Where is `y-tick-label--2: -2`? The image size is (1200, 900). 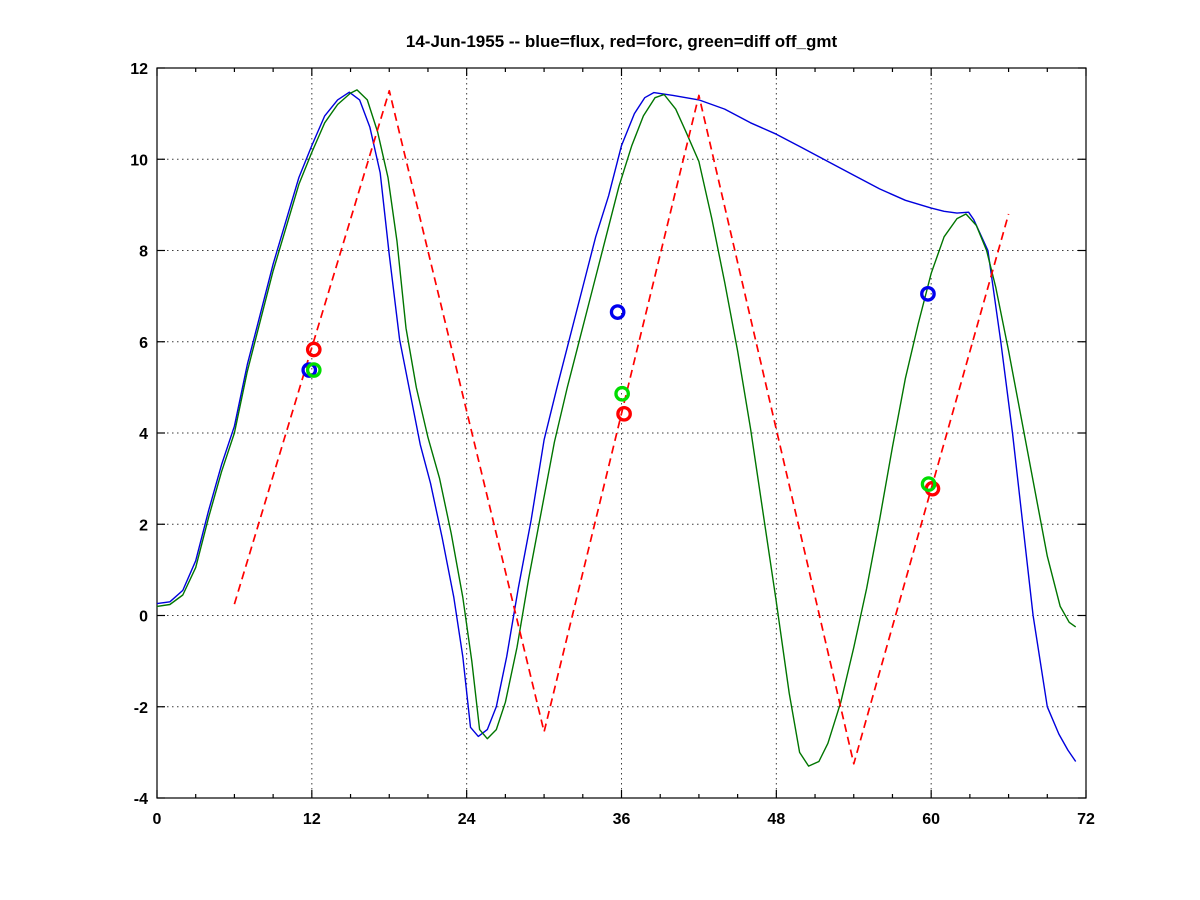 y-tick-label--2: -2 is located at coordinates (141, 708).